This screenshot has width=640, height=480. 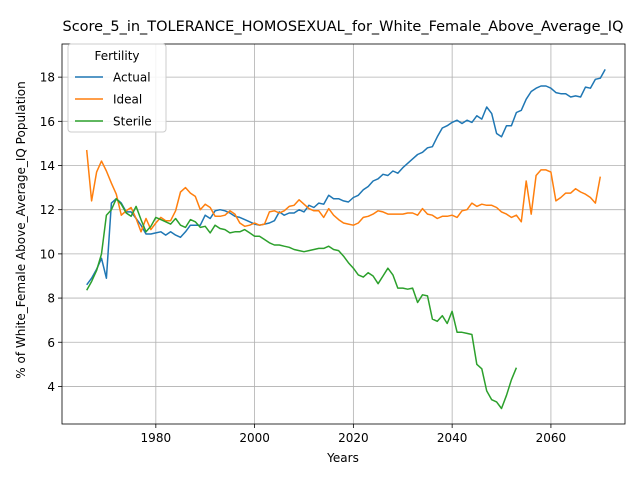 I want to click on legend-label-sterile: Sterile, so click(x=132, y=122).